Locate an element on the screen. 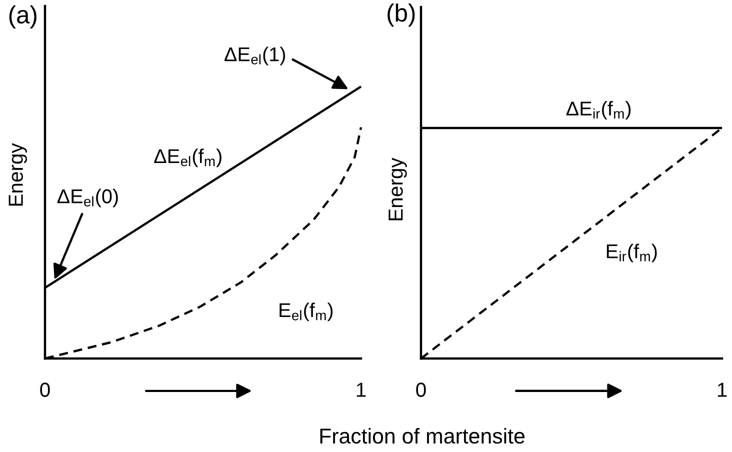  text: E$_{el}$(f$_{m}$) is located at coordinates (306, 312).